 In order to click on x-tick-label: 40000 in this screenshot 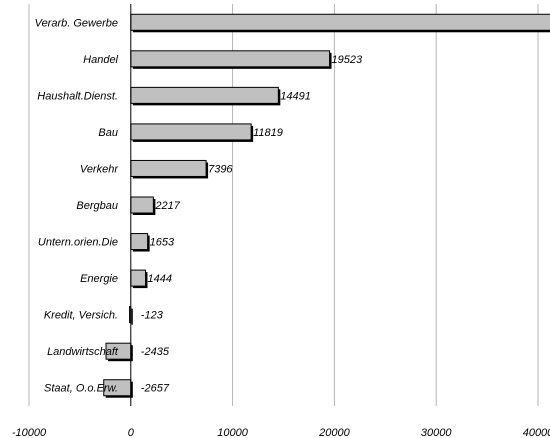, I will do `click(536, 432)`.